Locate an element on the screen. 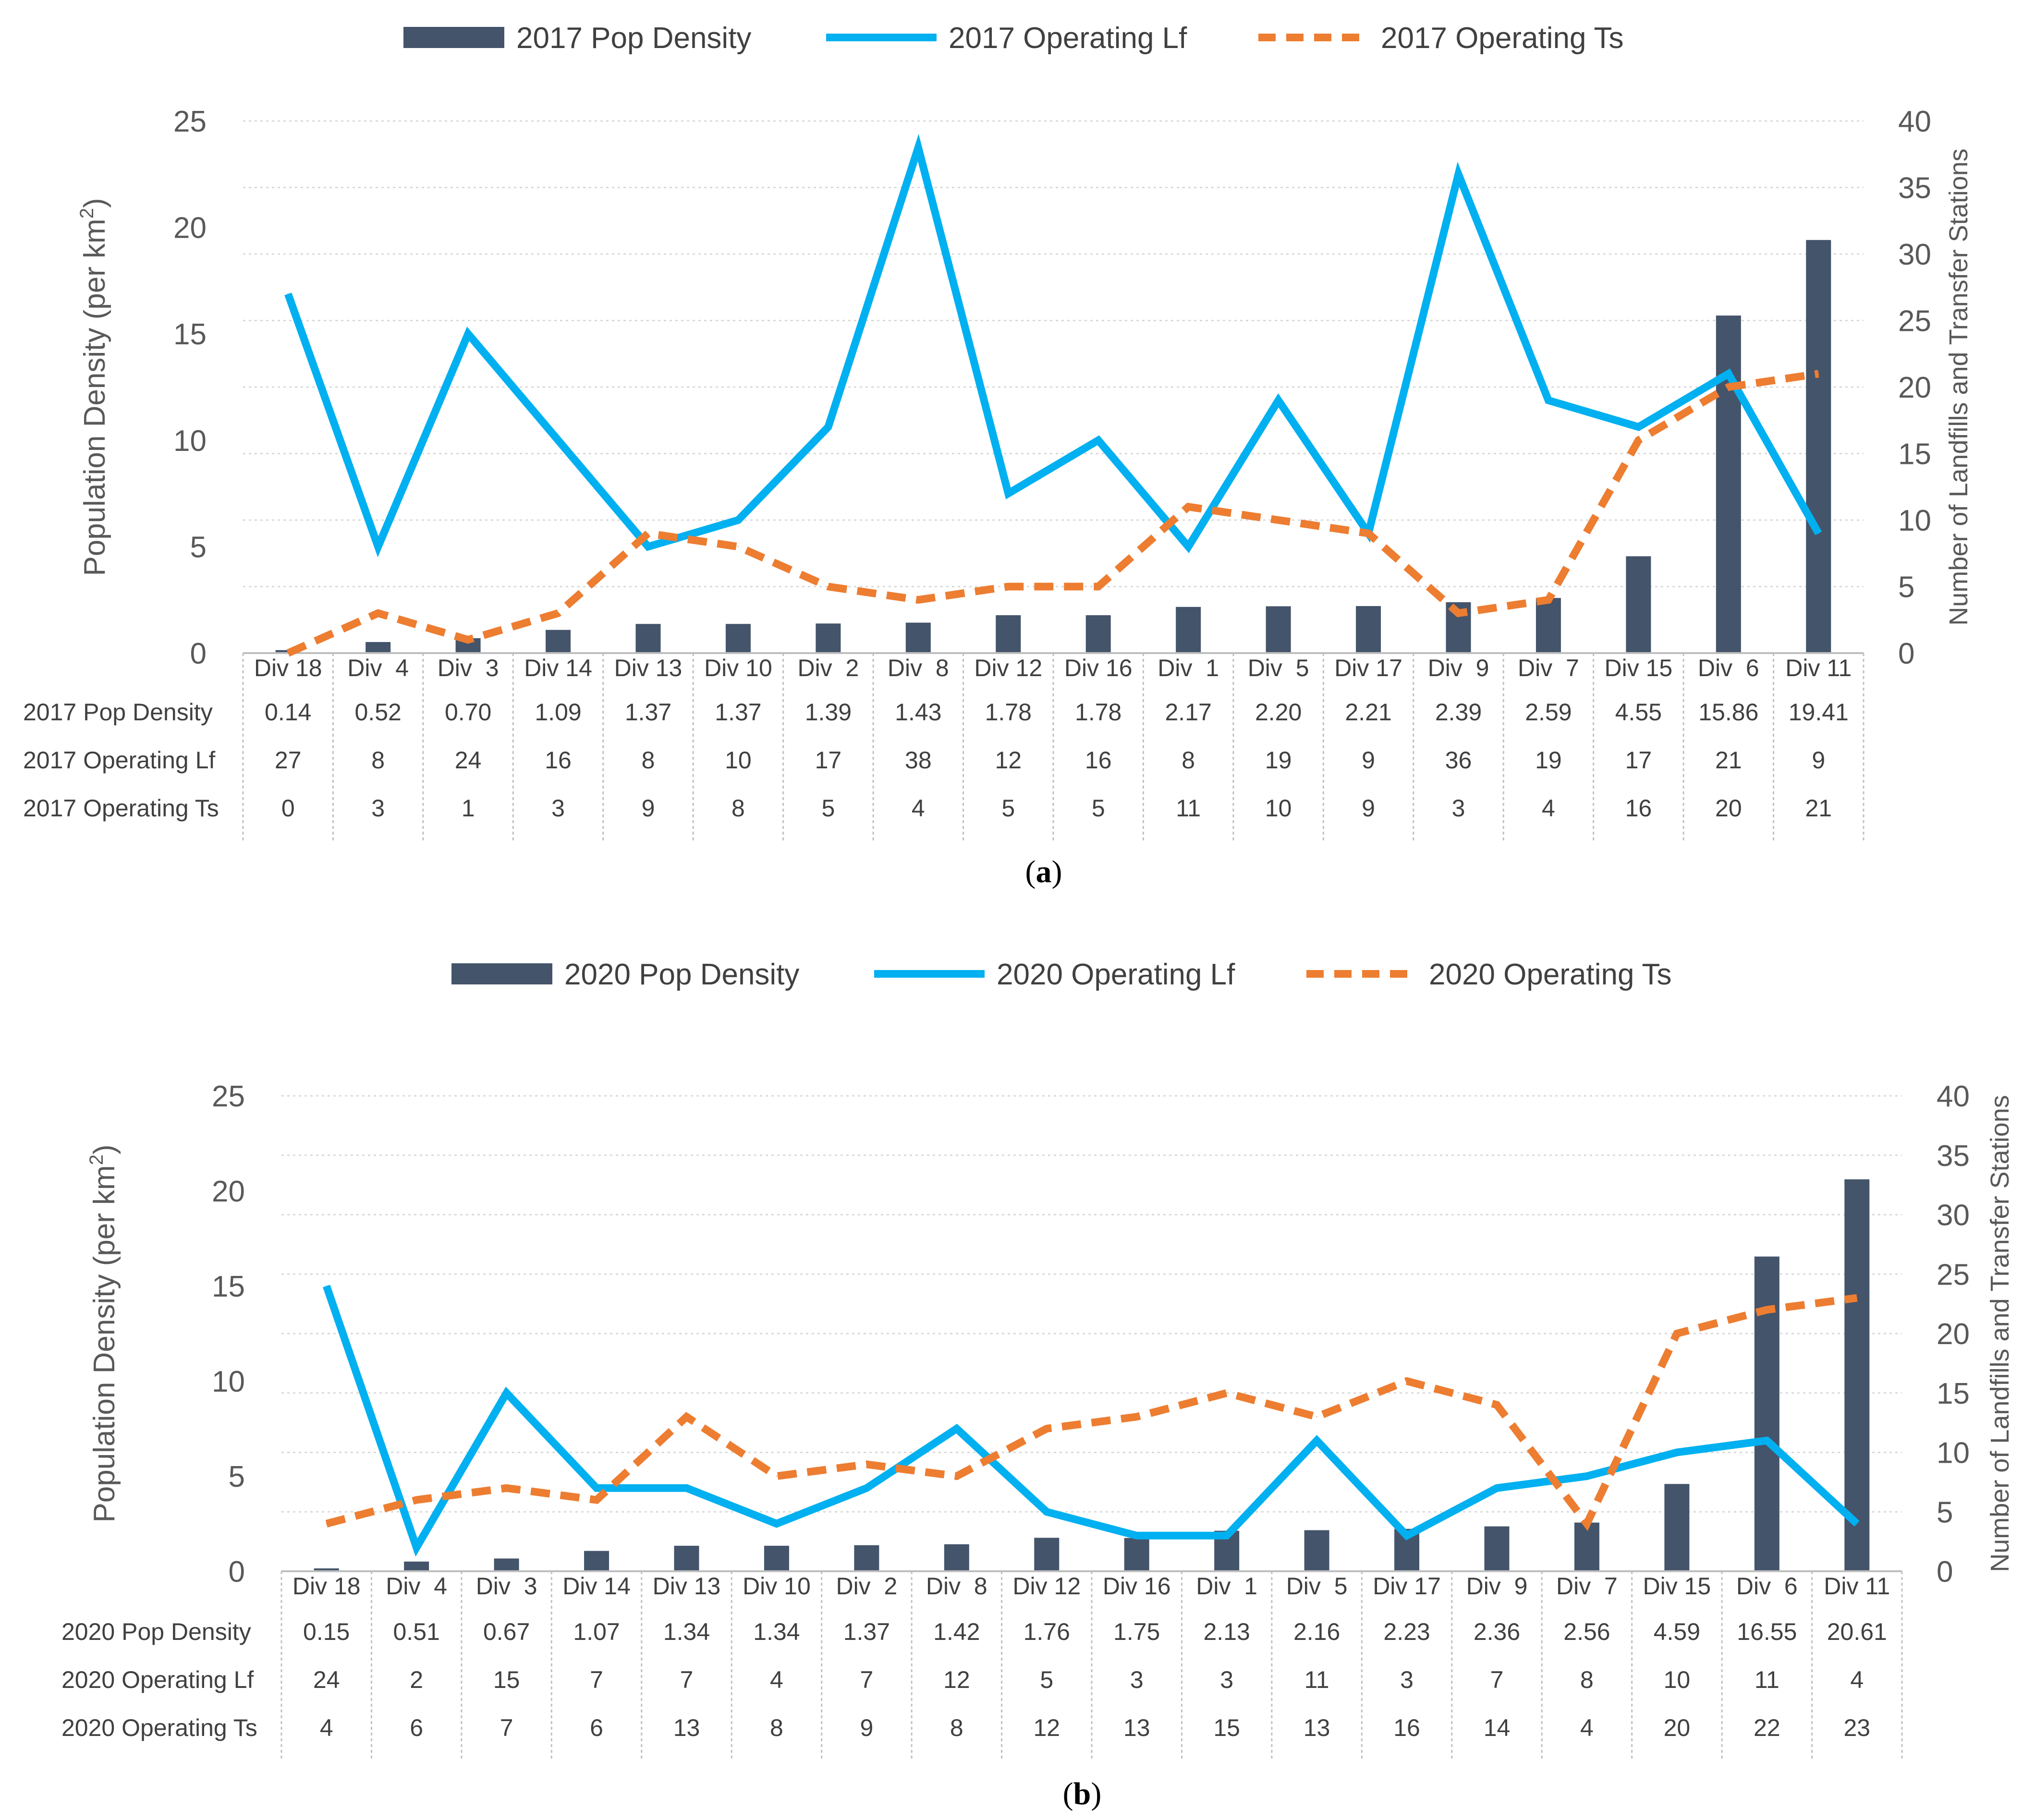  category-label: Div 18 is located at coordinates (327, 1587).